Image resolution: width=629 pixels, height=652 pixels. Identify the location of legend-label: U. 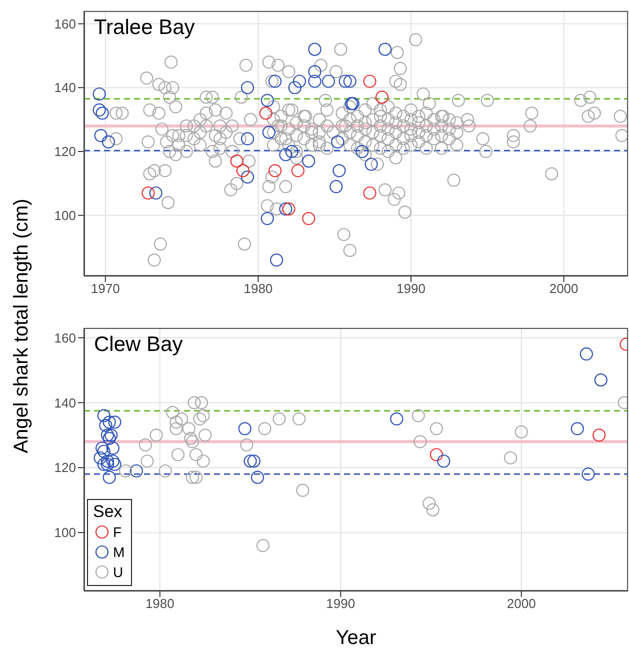
(118, 572).